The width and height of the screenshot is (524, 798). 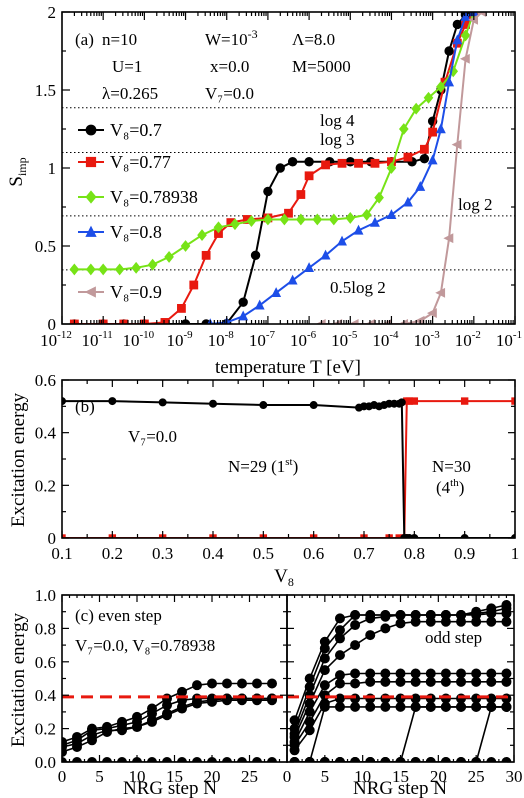 I want to click on c-ytick-label: 0.0, so click(x=45, y=762).